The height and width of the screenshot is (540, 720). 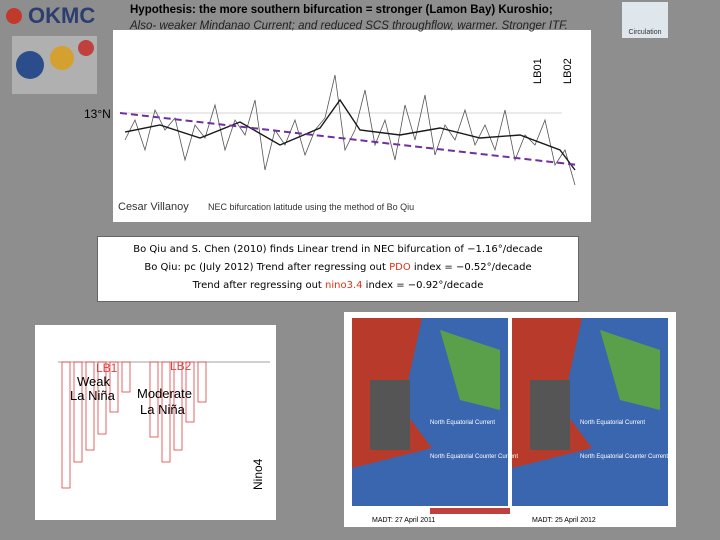 I want to click on author: Cesar Villanoy, so click(x=153, y=207).